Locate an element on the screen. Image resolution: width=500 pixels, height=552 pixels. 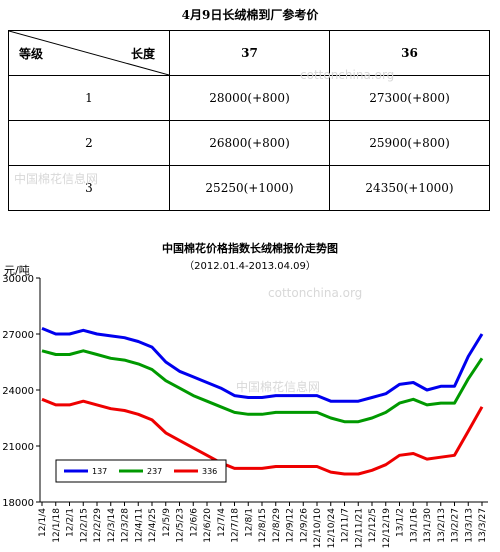
x-tick-label: 12/8/15 is located at coordinates (263, 525).